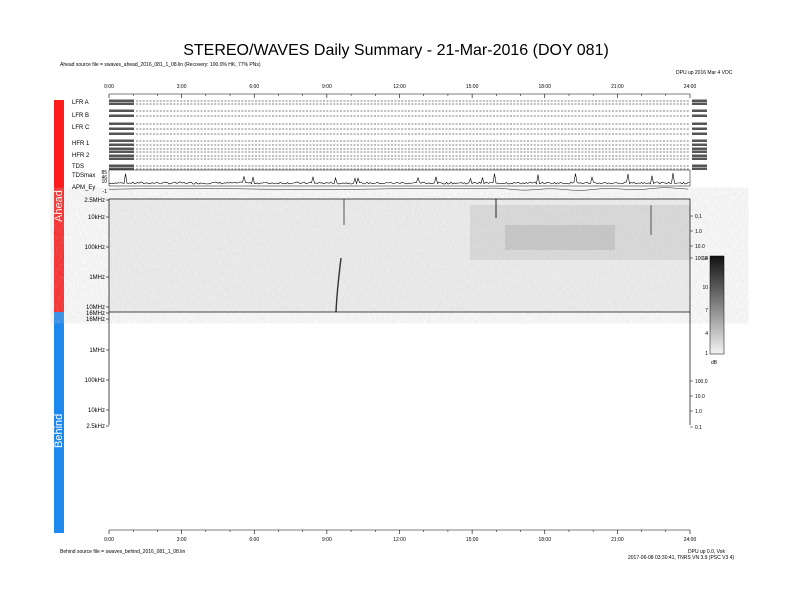 This screenshot has width=792, height=612. I want to click on tdsmax-tick-label: 85, so click(104, 173).